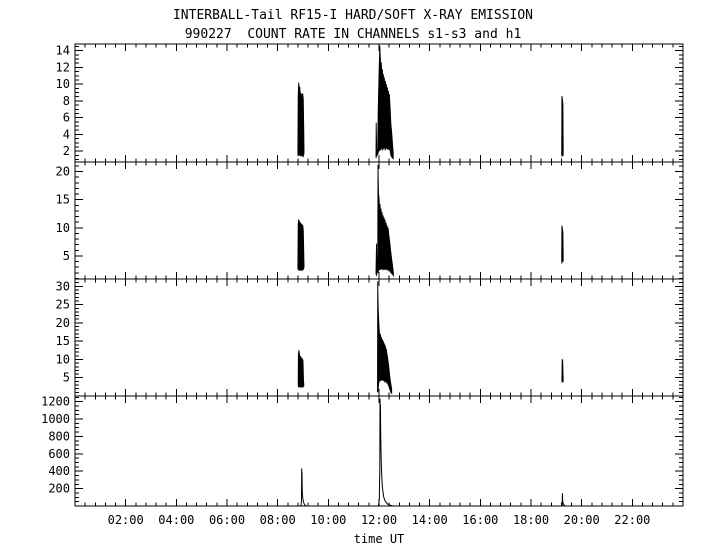  Describe the element at coordinates (278, 520) in the screenshot. I see `x-tick-label: 08:00` at that location.